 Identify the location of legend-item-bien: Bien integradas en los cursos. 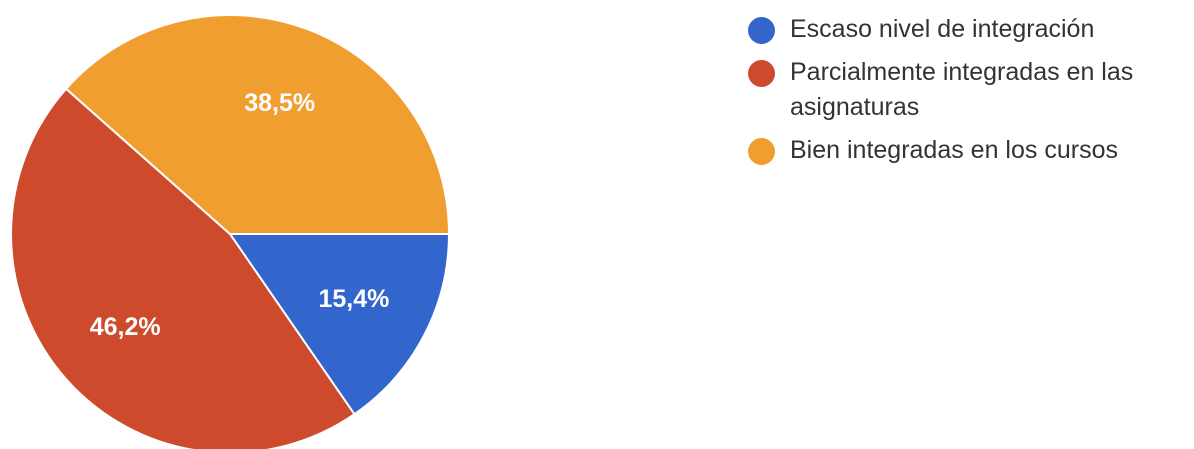
(968, 150).